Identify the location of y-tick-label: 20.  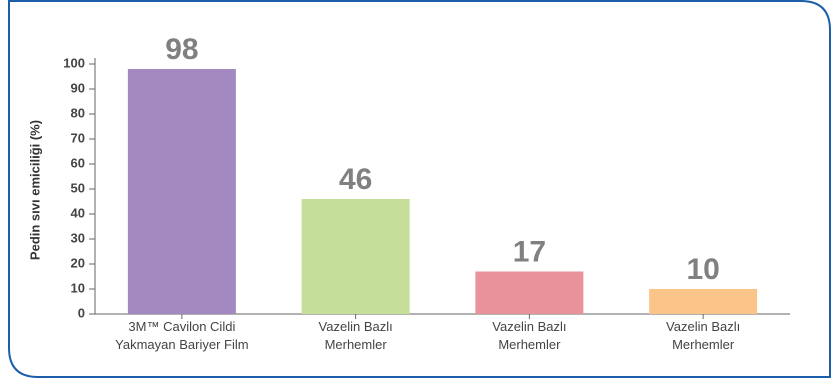
(78, 262).